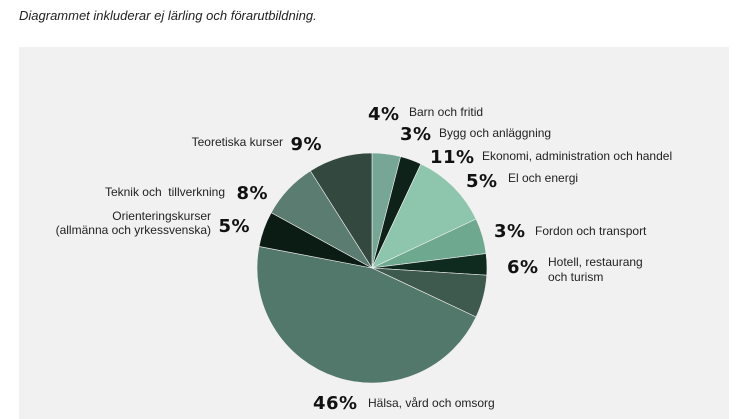 The image size is (746, 419). I want to click on slice-percent-5: 6%, so click(523, 267).